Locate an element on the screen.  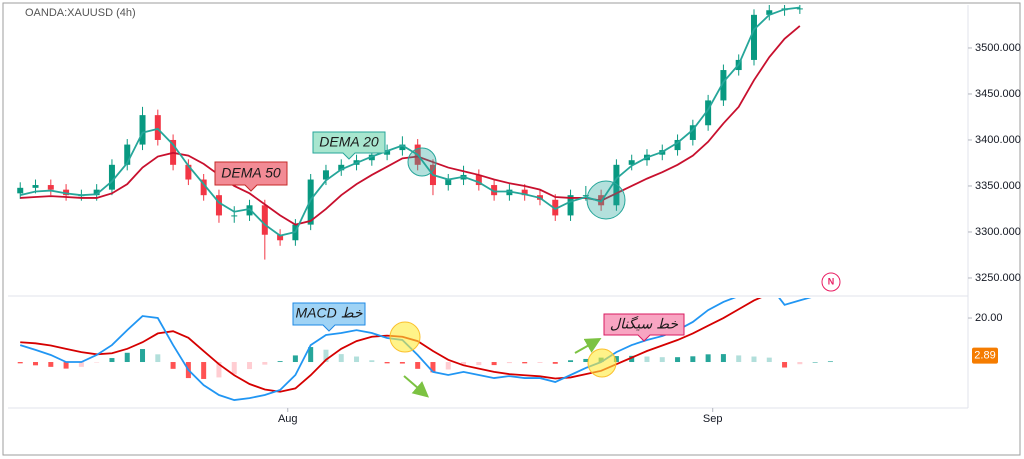
y-tick-label: 3450.000 is located at coordinates (998, 94).